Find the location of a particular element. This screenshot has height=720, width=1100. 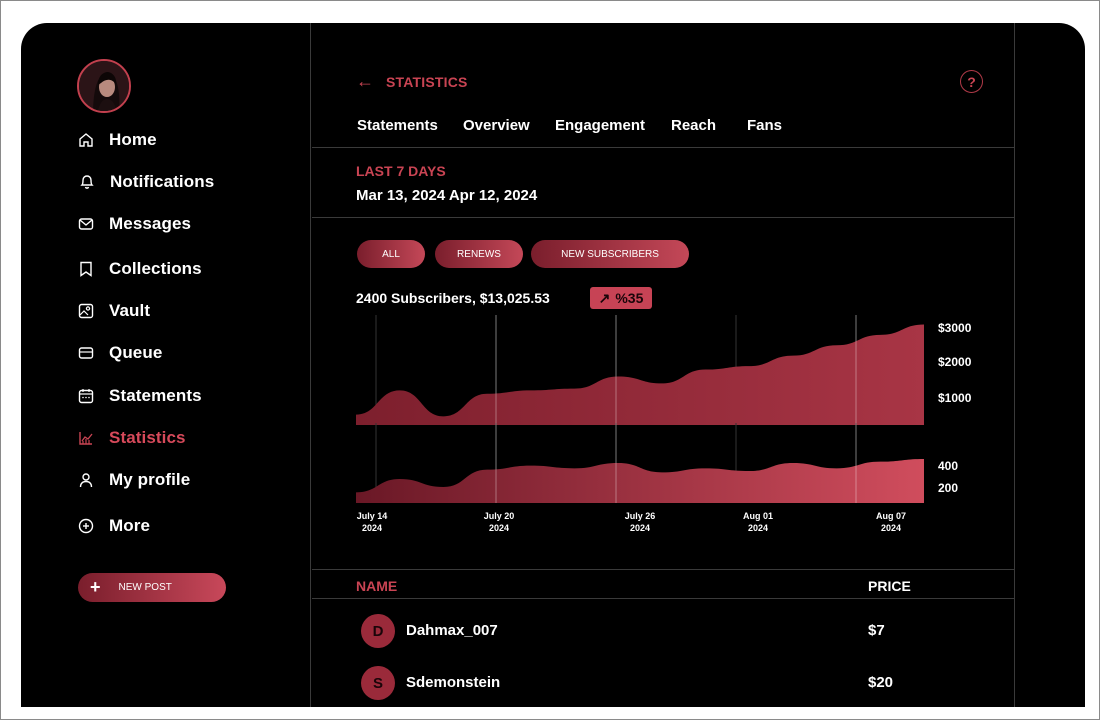

x-tick-line1: July 20 is located at coordinates (499, 516).